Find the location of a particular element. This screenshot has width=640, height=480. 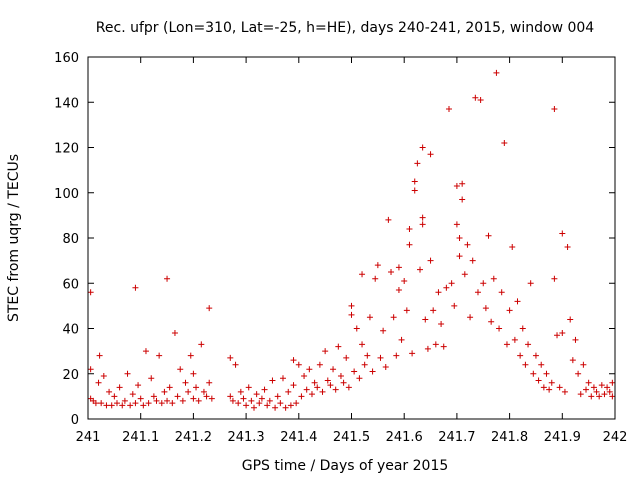

x-tick: 241.1 is located at coordinates (140, 251).